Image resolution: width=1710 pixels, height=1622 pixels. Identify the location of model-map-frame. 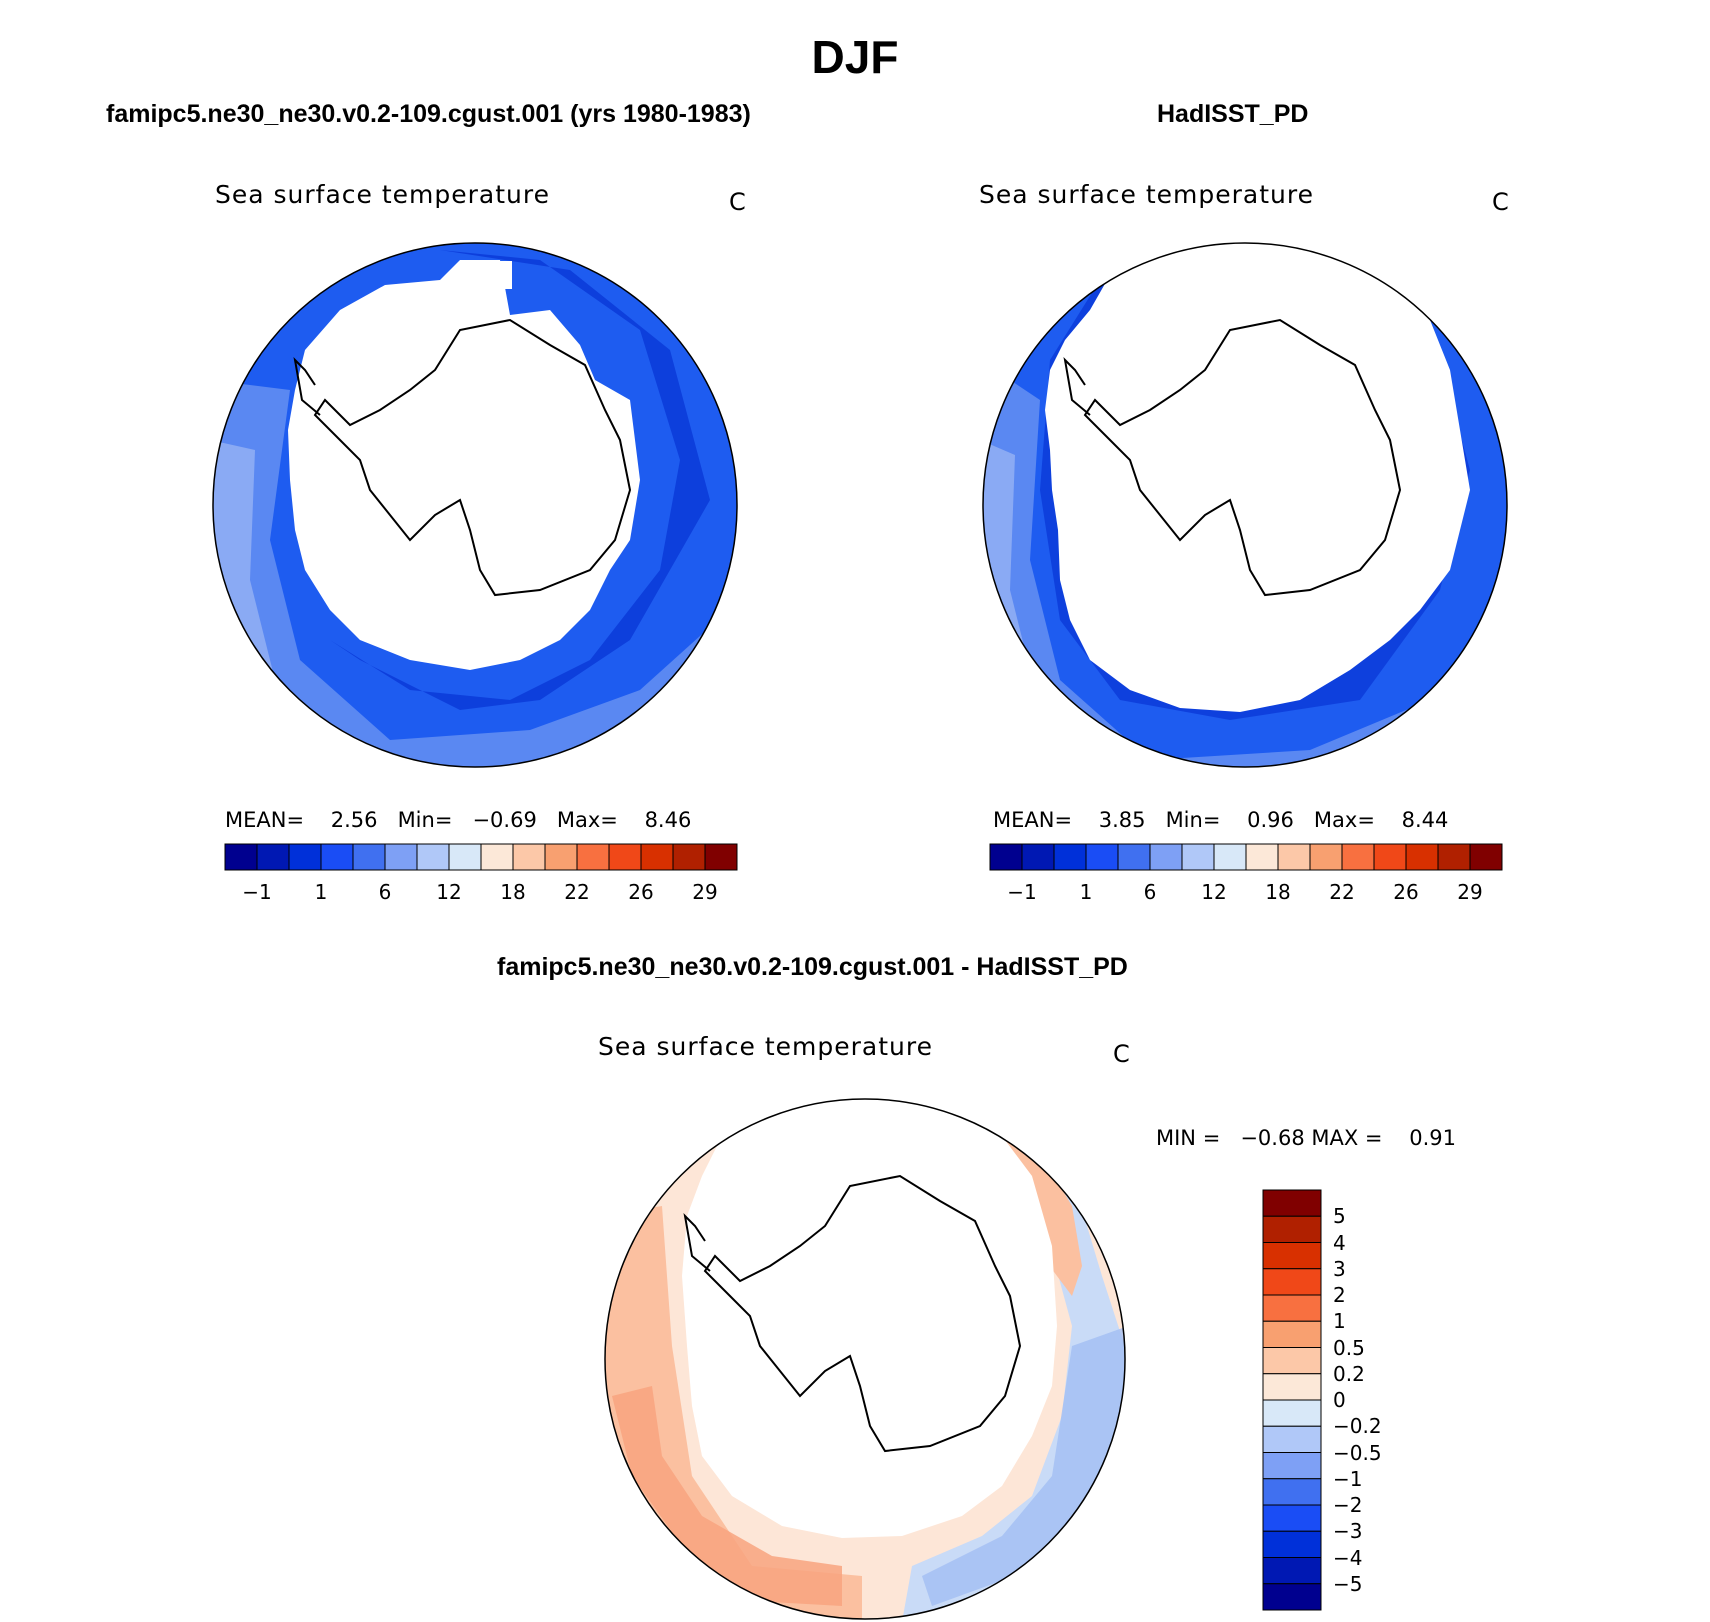
(475, 505).